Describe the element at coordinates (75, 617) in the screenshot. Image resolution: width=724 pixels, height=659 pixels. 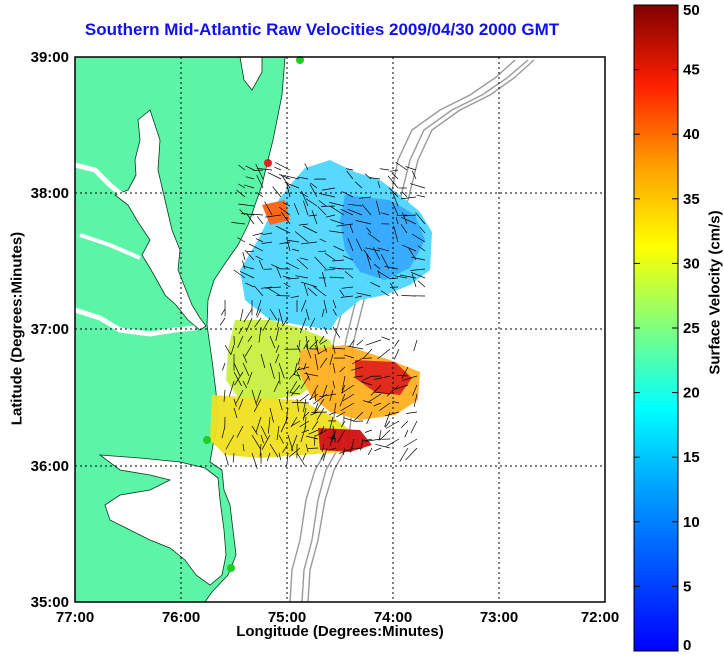
I see `x-tick-label: 77:00` at that location.